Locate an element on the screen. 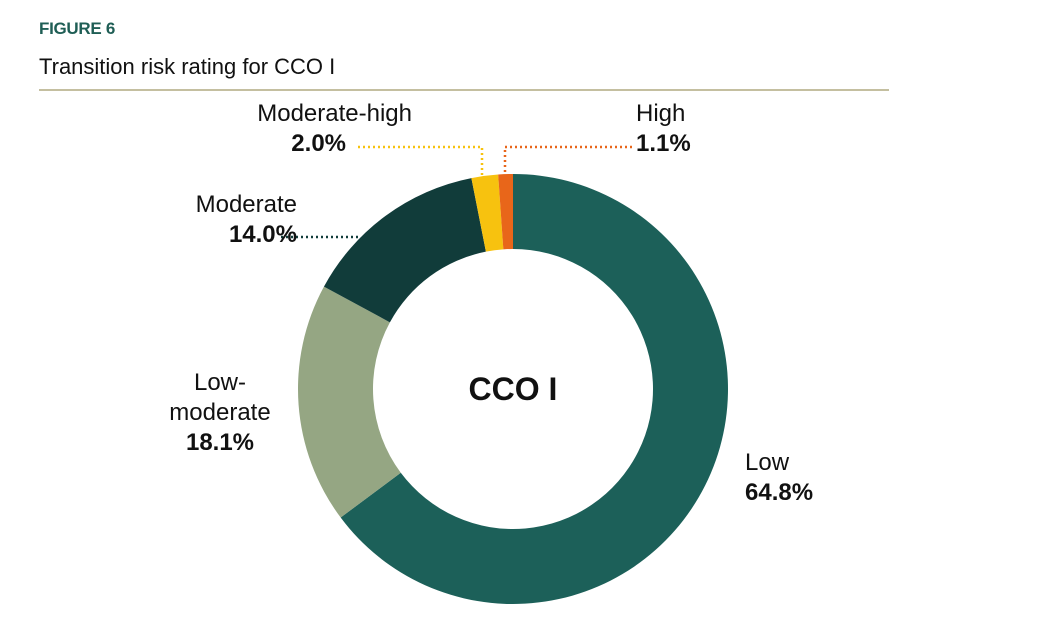 This screenshot has height=630, width=1040. category-label: Low is located at coordinates (767, 462).